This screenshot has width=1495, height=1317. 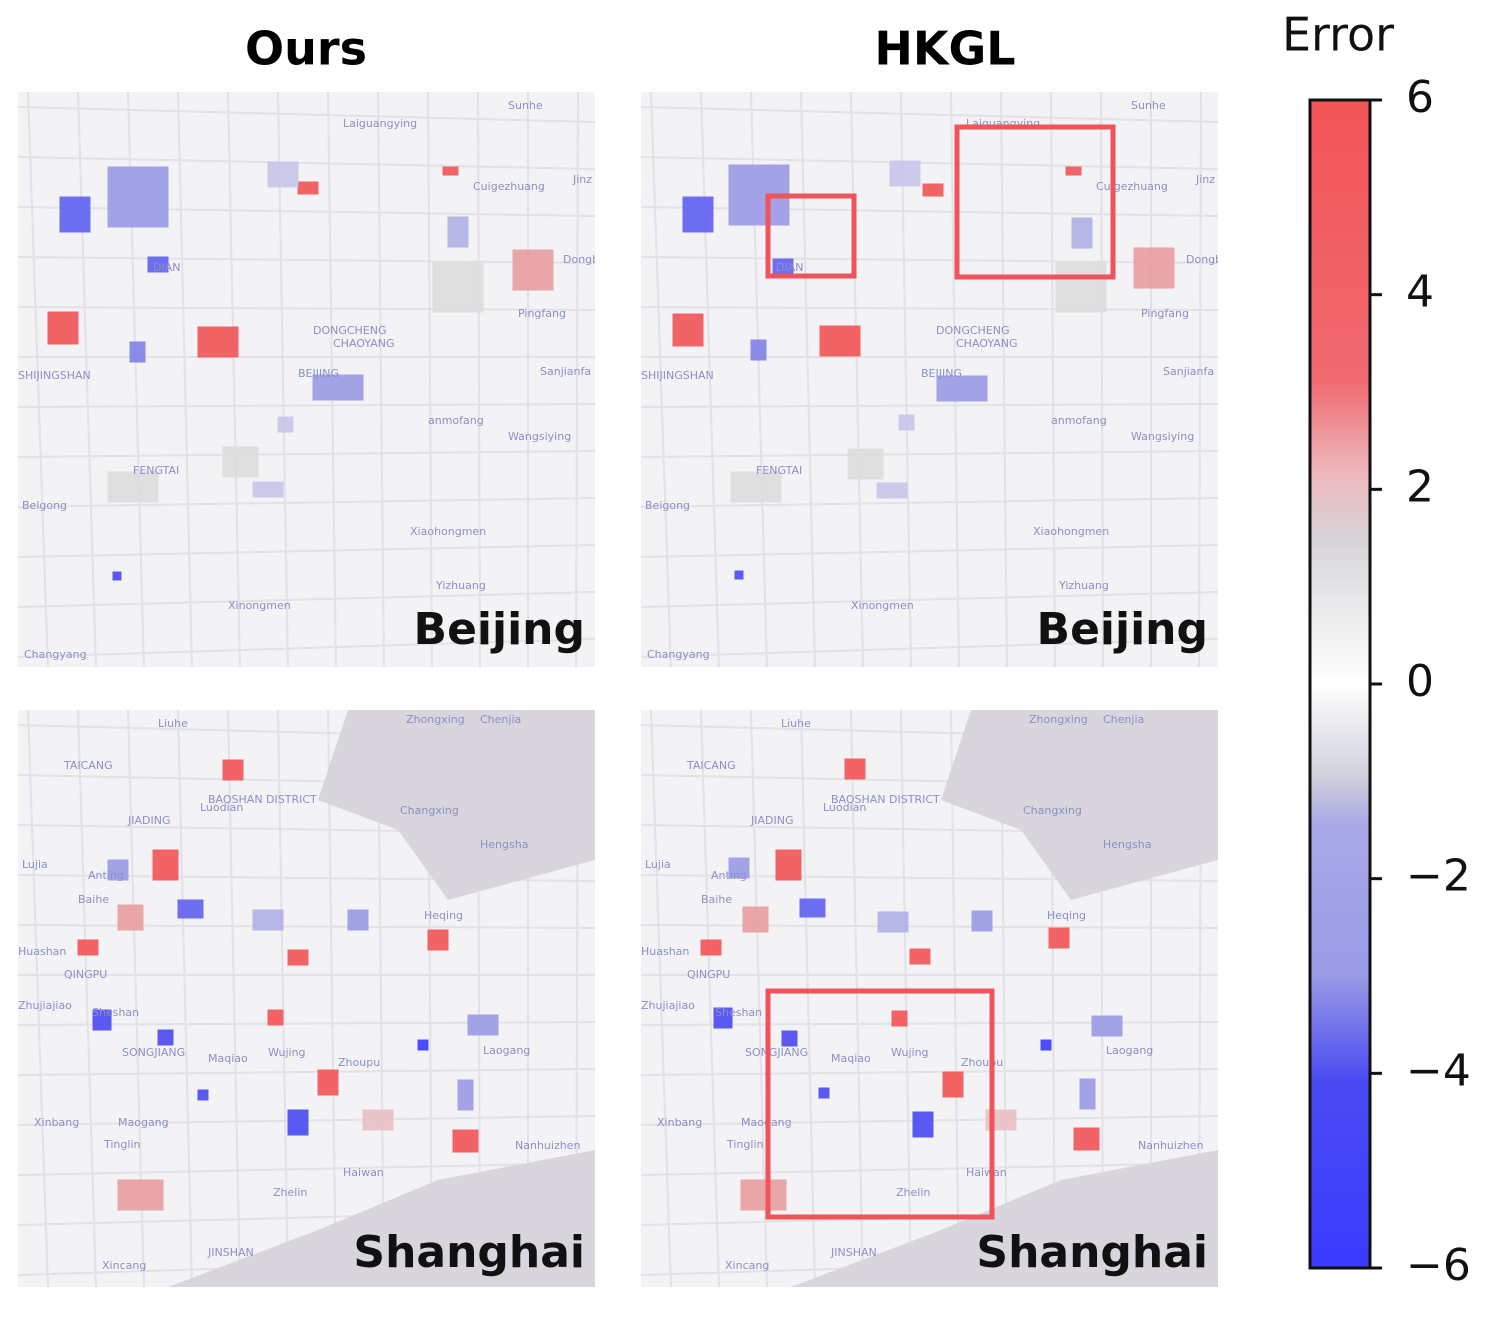 What do you see at coordinates (1420, 97) in the screenshot?
I see `colorbar-tick-label: 6` at bounding box center [1420, 97].